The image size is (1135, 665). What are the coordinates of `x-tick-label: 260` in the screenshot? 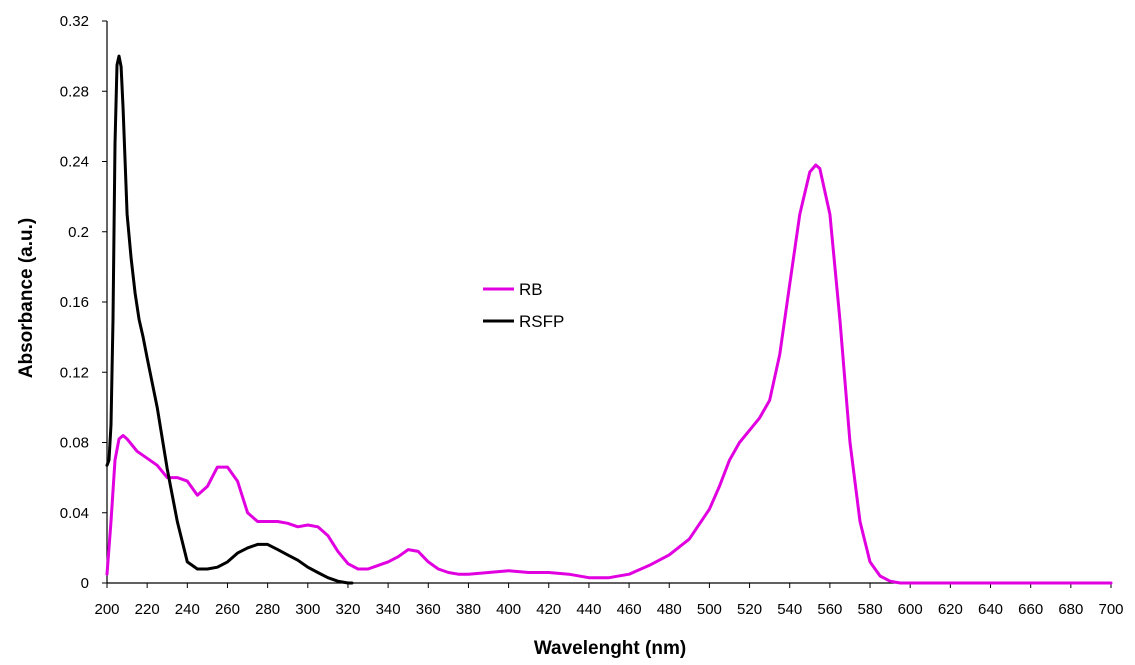 It's located at (227, 609).